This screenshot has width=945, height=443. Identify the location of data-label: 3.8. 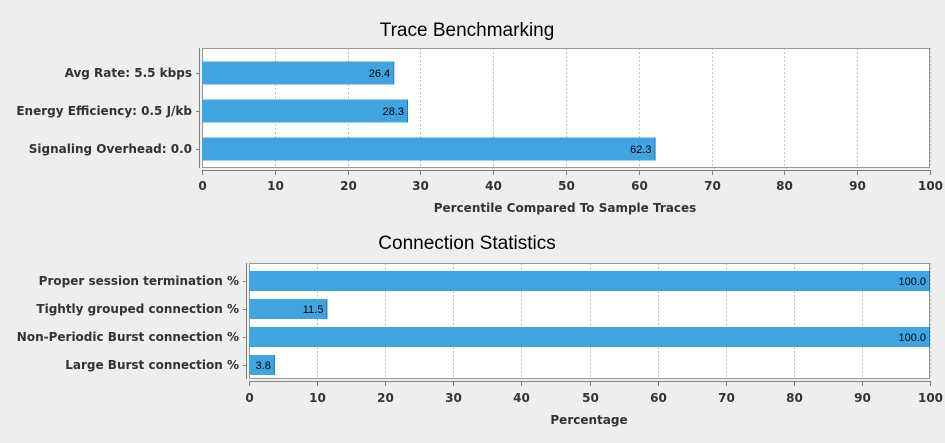
(263, 366).